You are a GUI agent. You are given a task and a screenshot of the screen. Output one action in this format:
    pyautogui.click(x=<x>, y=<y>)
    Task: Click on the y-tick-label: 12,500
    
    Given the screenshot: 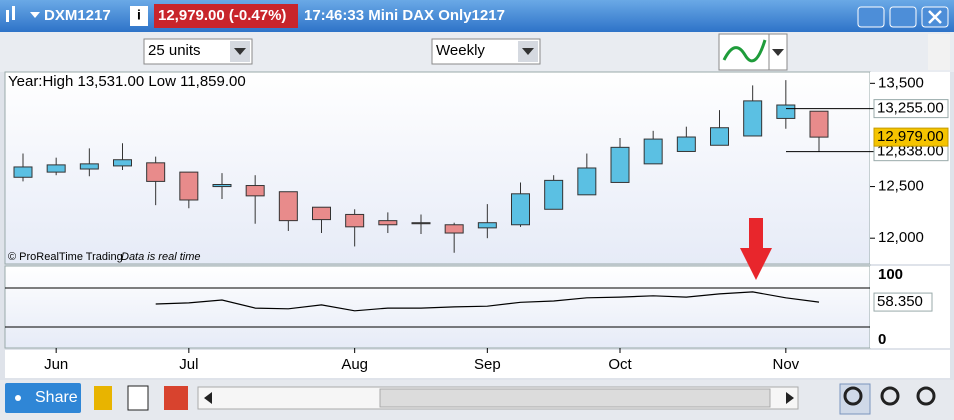 What is the action you would take?
    pyautogui.click(x=901, y=186)
    